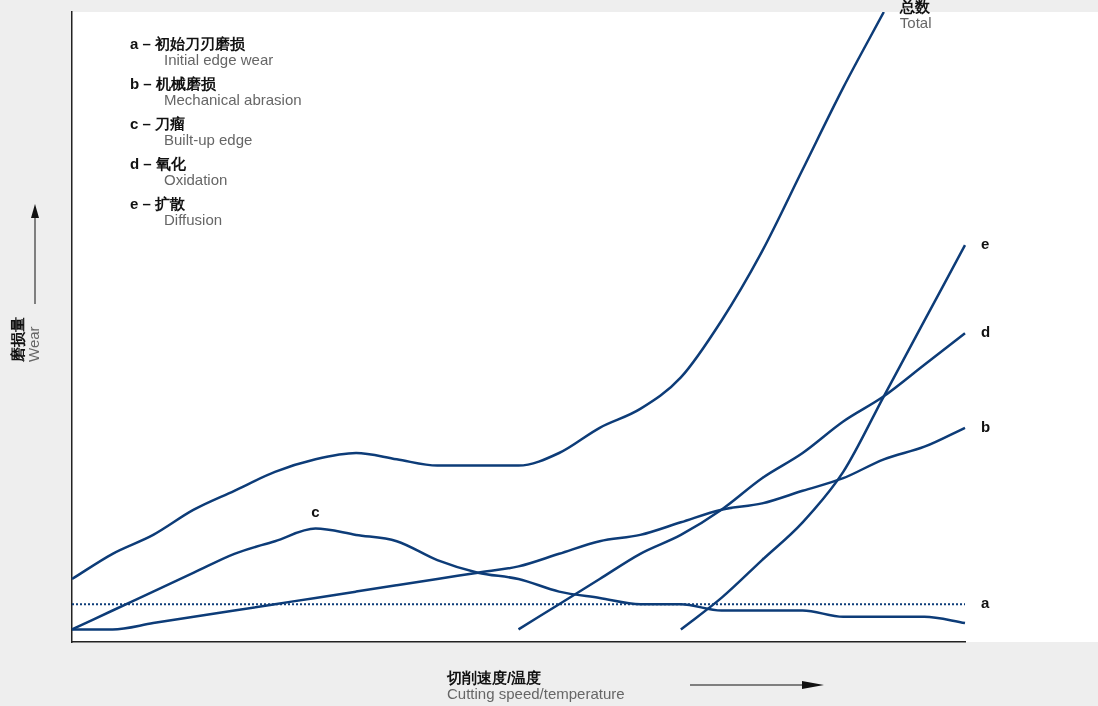 This screenshot has height=706, width=1098. I want to click on series-label: c, so click(315, 512).